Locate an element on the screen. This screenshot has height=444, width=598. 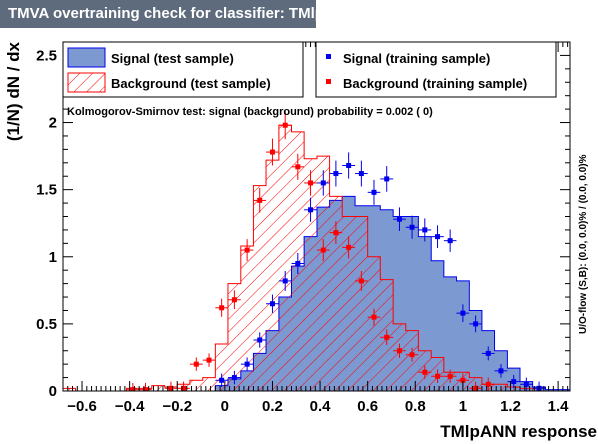
legend-swatch-background-test is located at coordinates (86, 82).